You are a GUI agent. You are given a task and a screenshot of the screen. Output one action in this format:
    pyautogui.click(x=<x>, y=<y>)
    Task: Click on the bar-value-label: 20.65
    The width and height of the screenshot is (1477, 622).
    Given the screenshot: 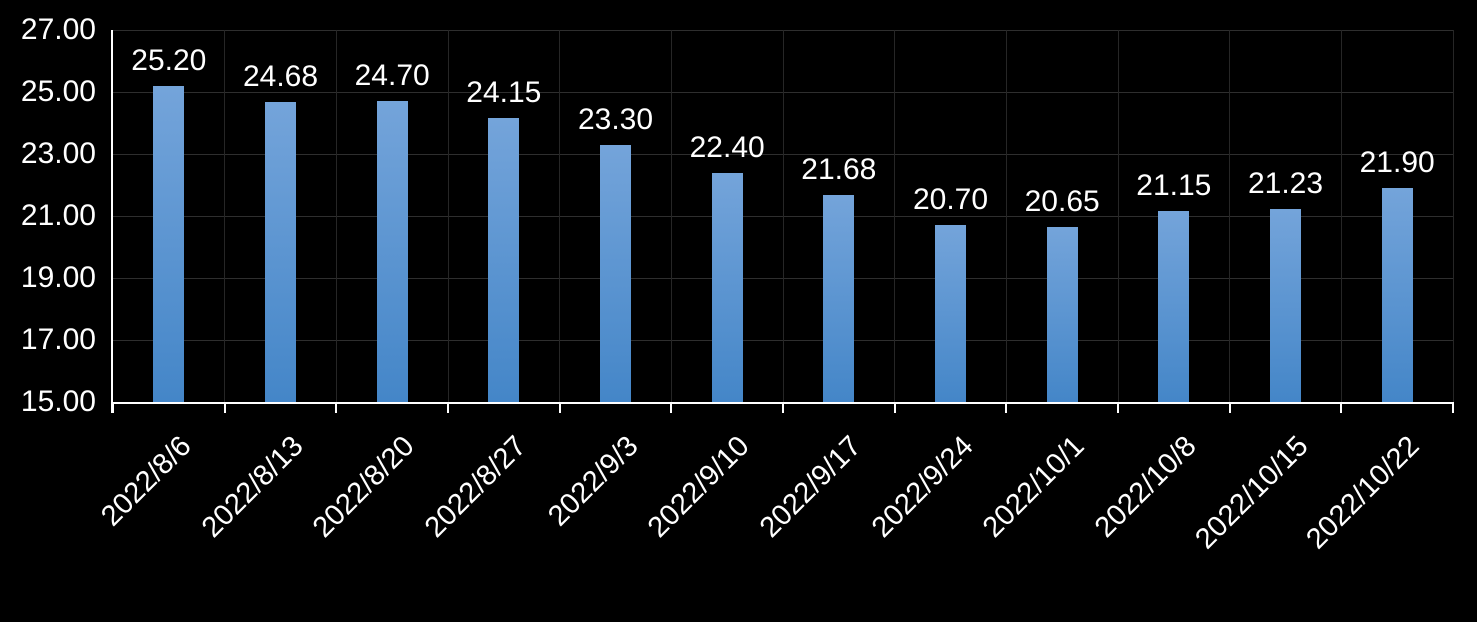 What is the action you would take?
    pyautogui.click(x=1062, y=201)
    